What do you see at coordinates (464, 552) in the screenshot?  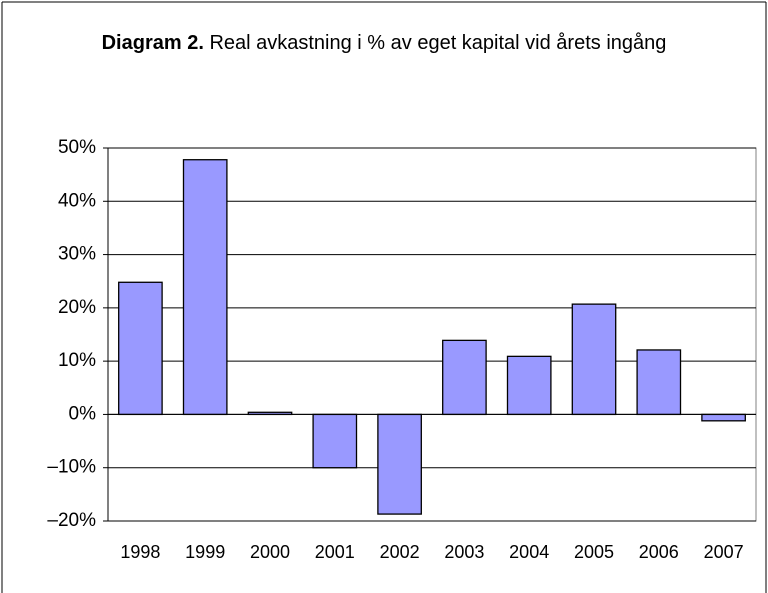 I see `x-tick-label: 2003` at bounding box center [464, 552].